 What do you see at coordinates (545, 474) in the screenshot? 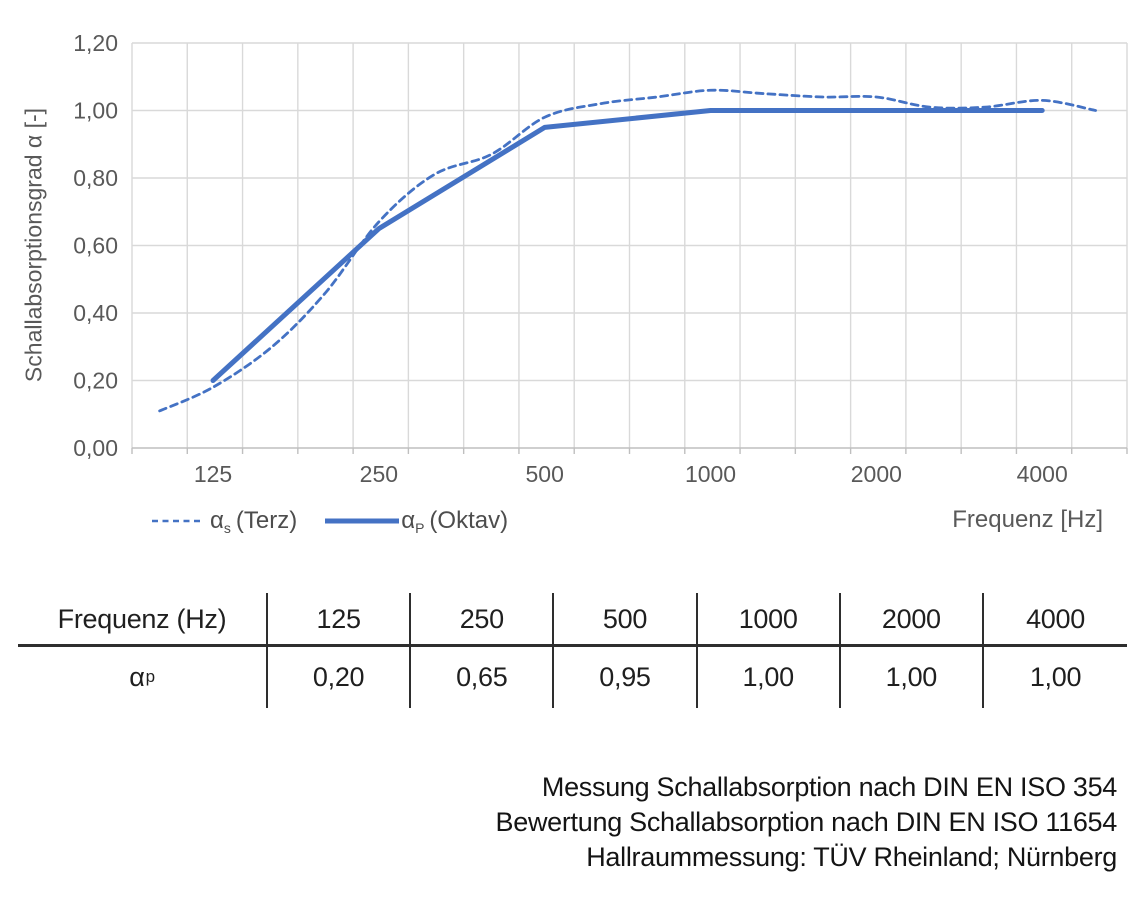
I see `x-tick-label: 500` at bounding box center [545, 474].